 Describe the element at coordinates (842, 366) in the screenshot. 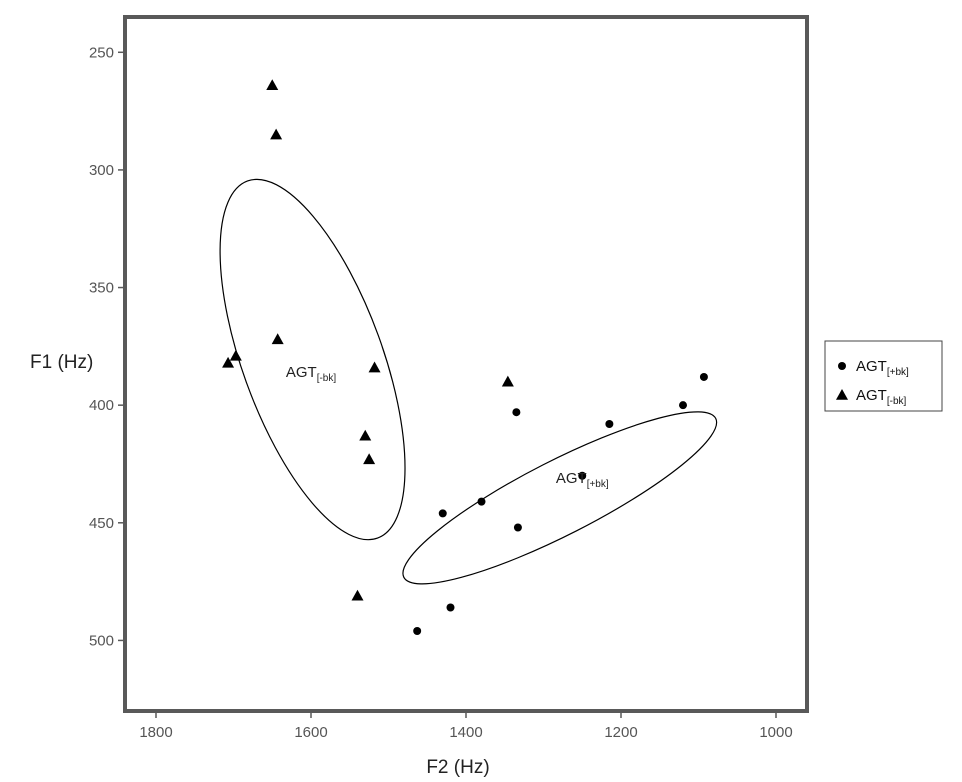

I see `legend-marker-circle` at that location.